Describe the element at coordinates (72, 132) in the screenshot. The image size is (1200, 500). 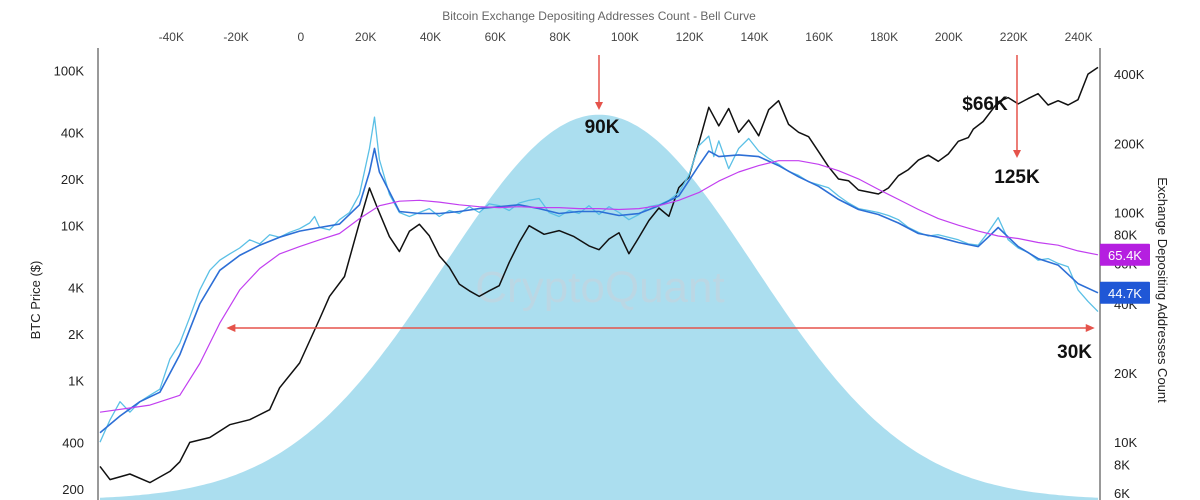
I see `left-tick-label: 40K` at that location.